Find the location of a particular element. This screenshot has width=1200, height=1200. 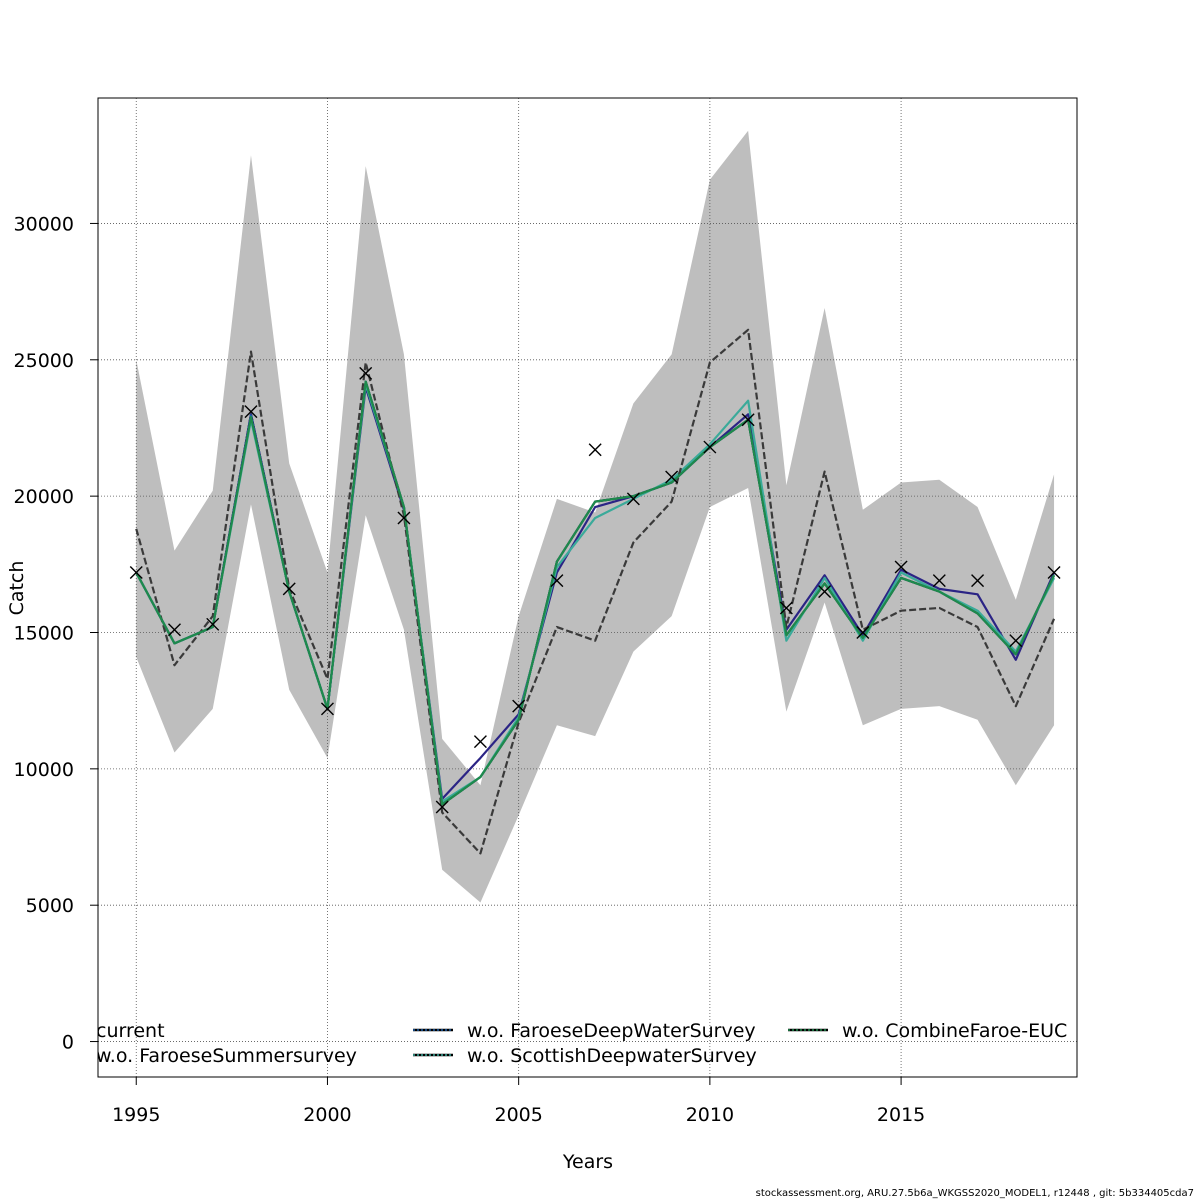

x-tick-label: 2015 is located at coordinates (901, 1115).